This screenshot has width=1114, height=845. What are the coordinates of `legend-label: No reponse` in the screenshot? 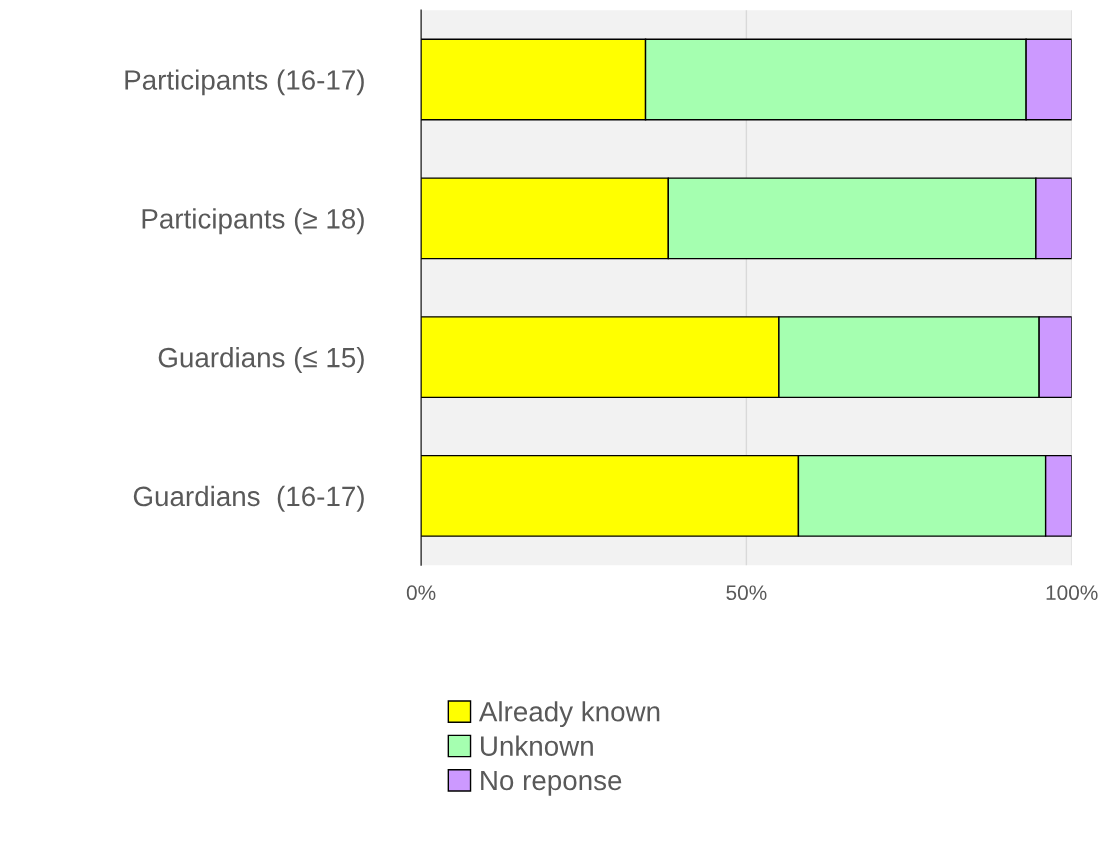 It's located at (551, 783).